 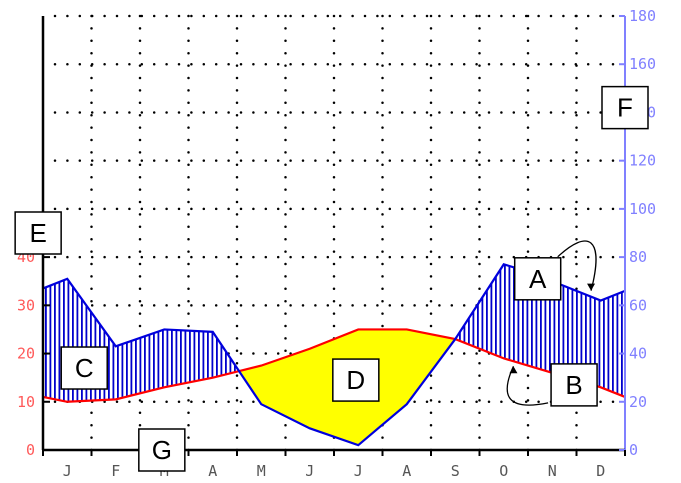 I want to click on right-tick-label: 20, so click(x=638, y=402).